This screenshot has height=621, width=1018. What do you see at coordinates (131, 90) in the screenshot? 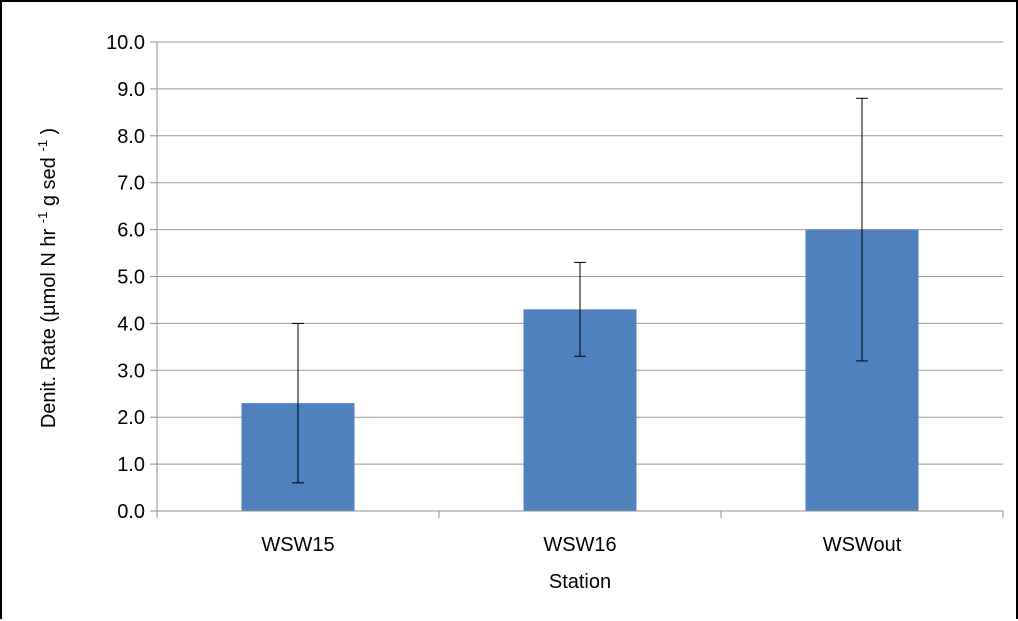
I see `y-tick-label: 9.0` at bounding box center [131, 90].